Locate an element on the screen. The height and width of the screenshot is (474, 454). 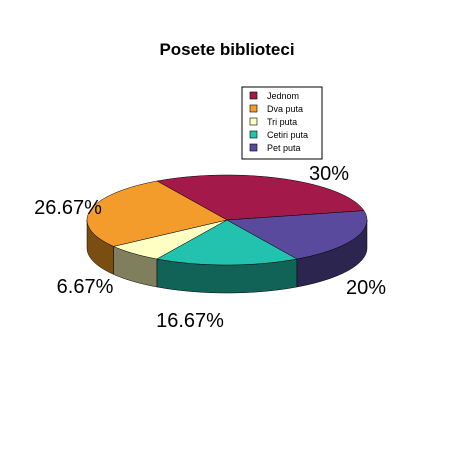
pie-slices is located at coordinates (227, 220).